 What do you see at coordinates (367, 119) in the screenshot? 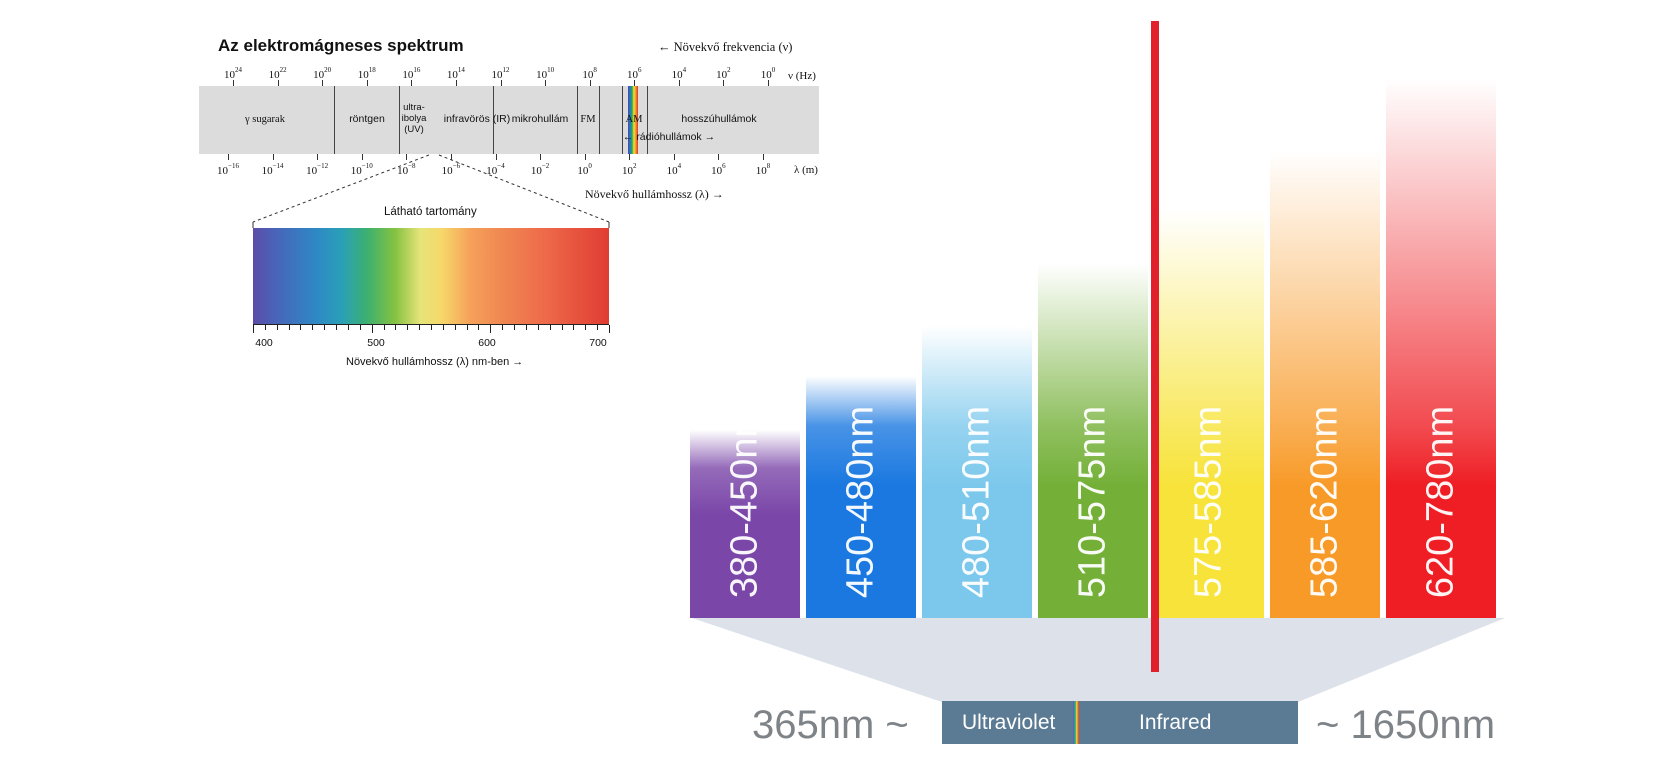
I see `band-label-xray: röntgen` at bounding box center [367, 119].